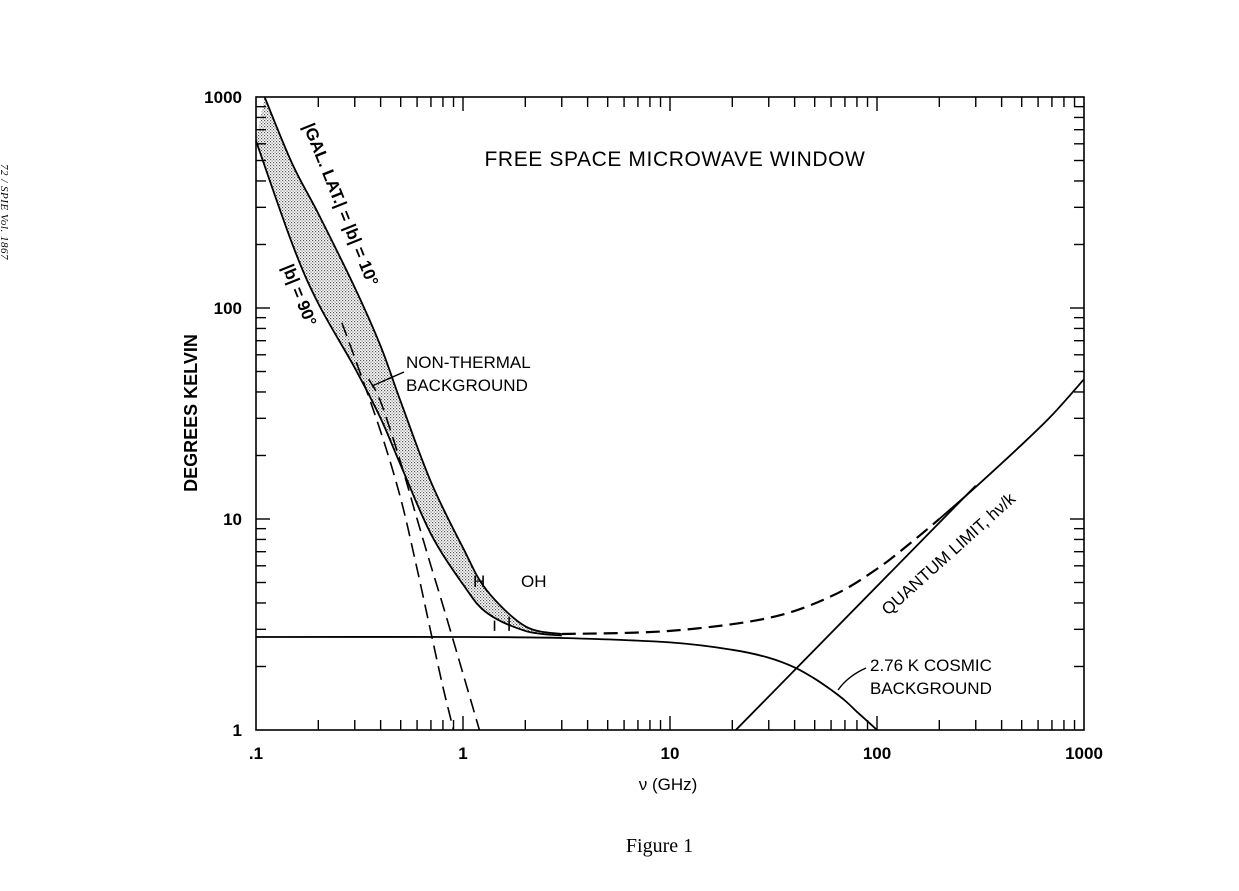 This screenshot has height=891, width=1239. I want to click on figure-caption: Figure 1, so click(659, 846).